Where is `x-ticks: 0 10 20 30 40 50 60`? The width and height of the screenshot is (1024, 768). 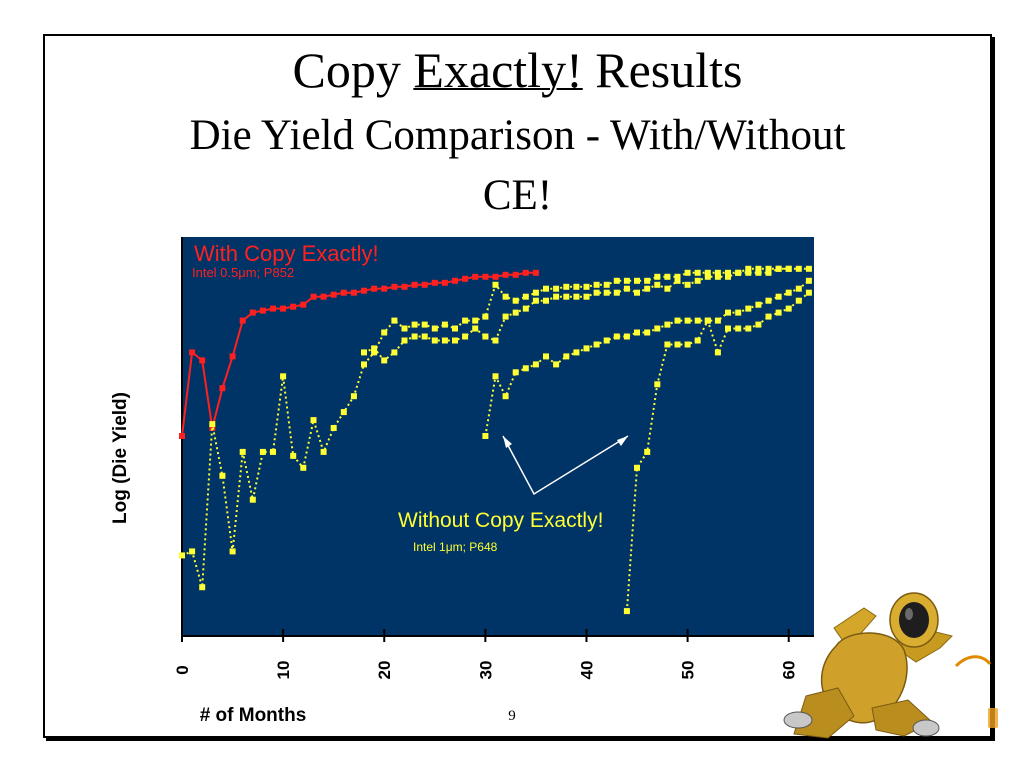
x-ticks: 0 10 20 30 40 50 60 is located at coordinates (486, 654).